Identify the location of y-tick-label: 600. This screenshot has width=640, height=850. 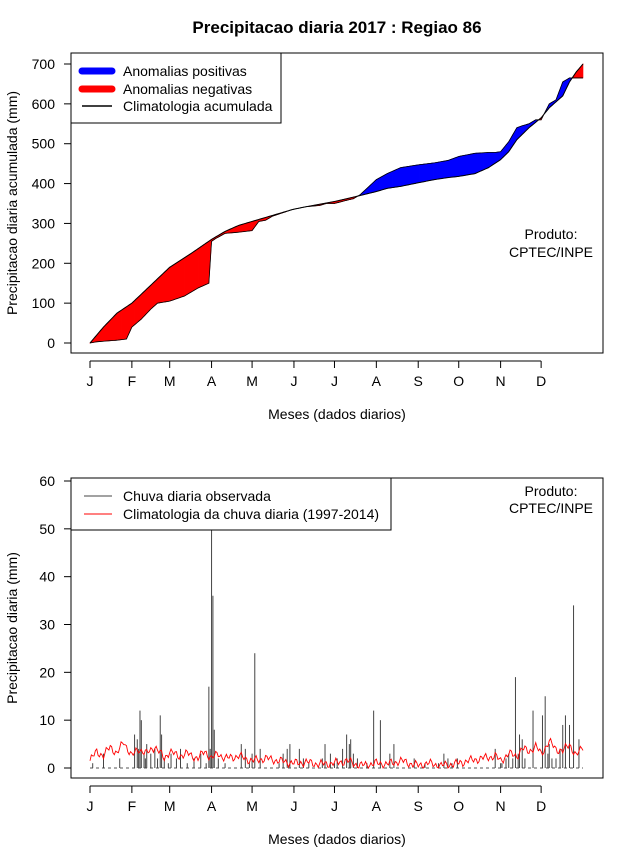
(44, 104).